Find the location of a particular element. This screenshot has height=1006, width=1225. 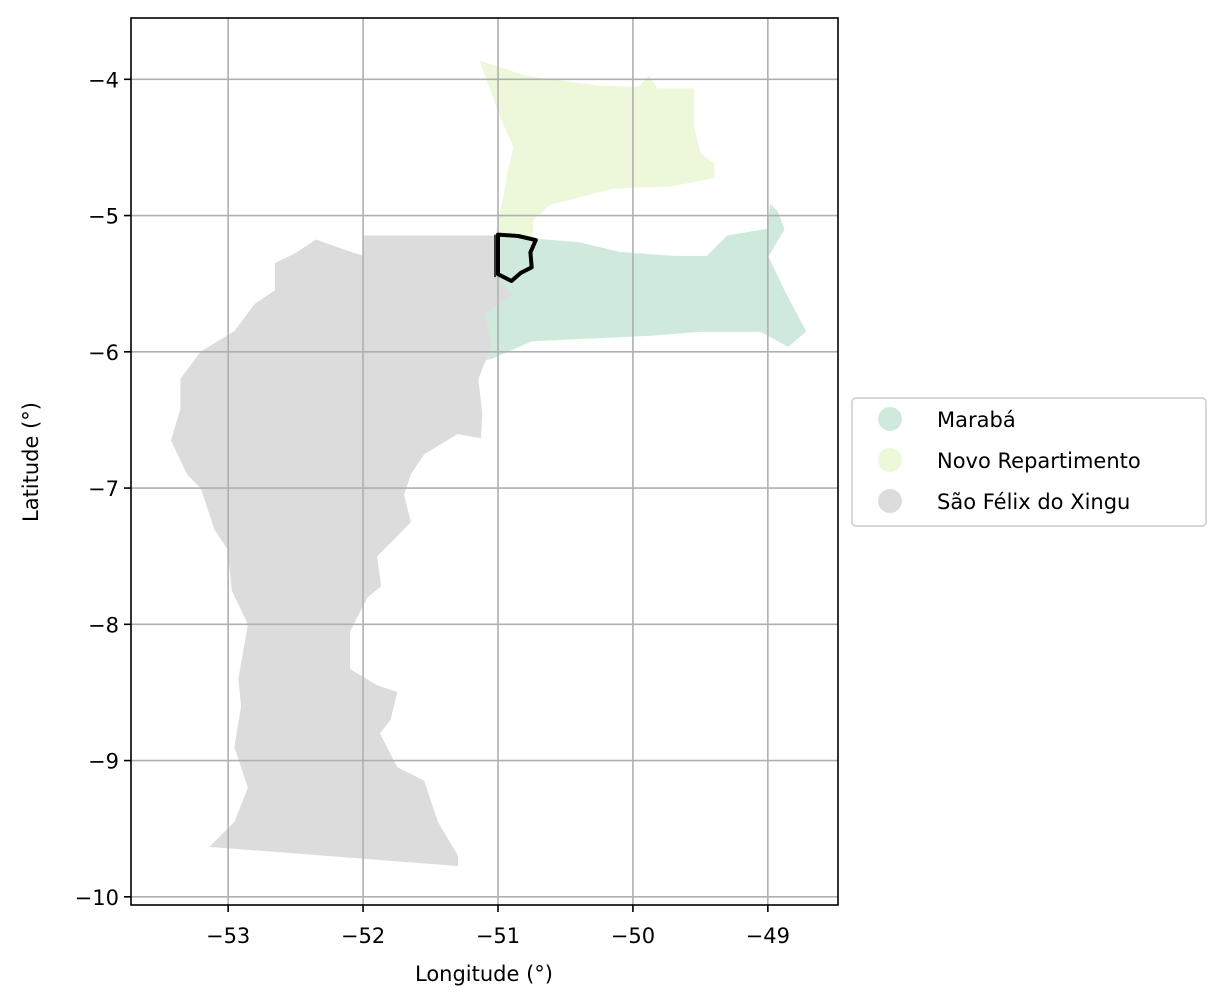

legend-entry: São Félix do Xingu is located at coordinates (1004, 501).